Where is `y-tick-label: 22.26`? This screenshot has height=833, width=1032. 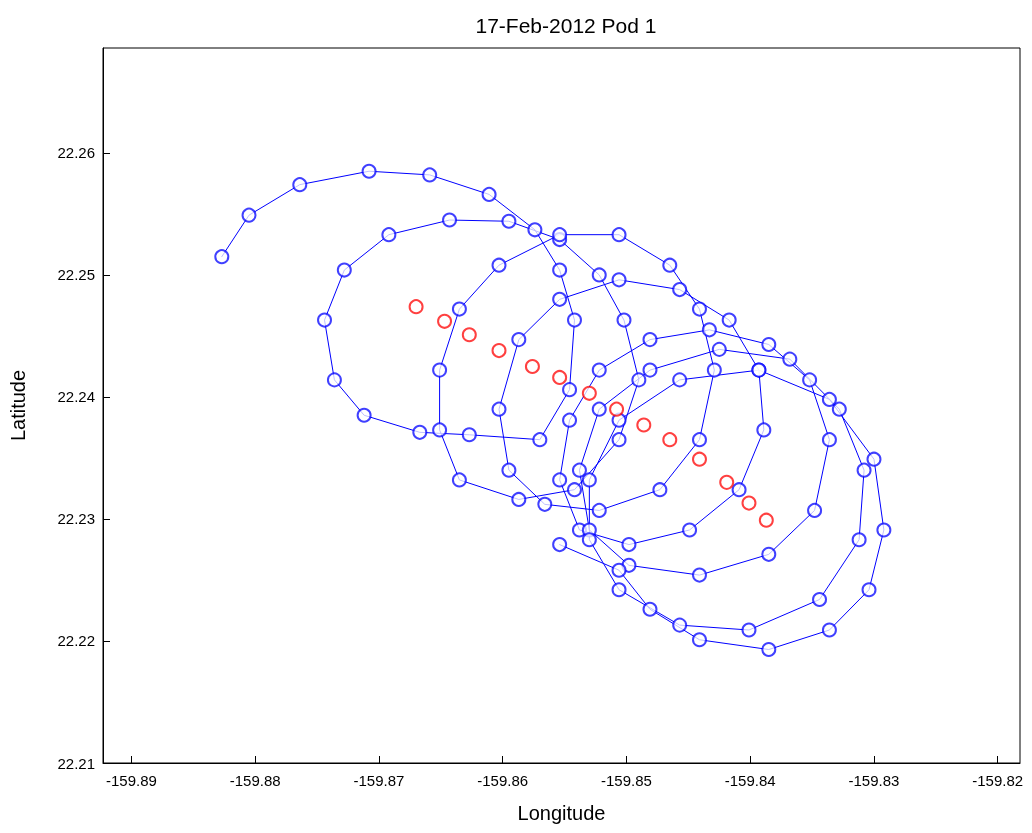
y-tick-label: 22.26 is located at coordinates (76, 153).